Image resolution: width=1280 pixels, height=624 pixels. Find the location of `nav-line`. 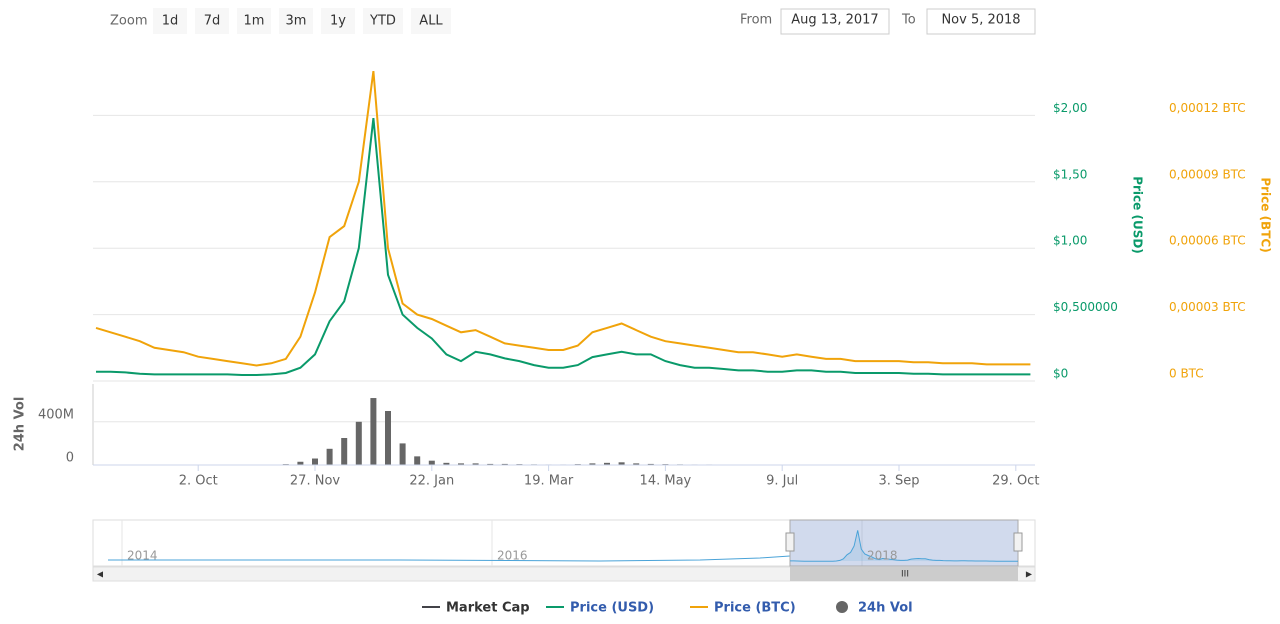

nav-line is located at coordinates (904, 546).